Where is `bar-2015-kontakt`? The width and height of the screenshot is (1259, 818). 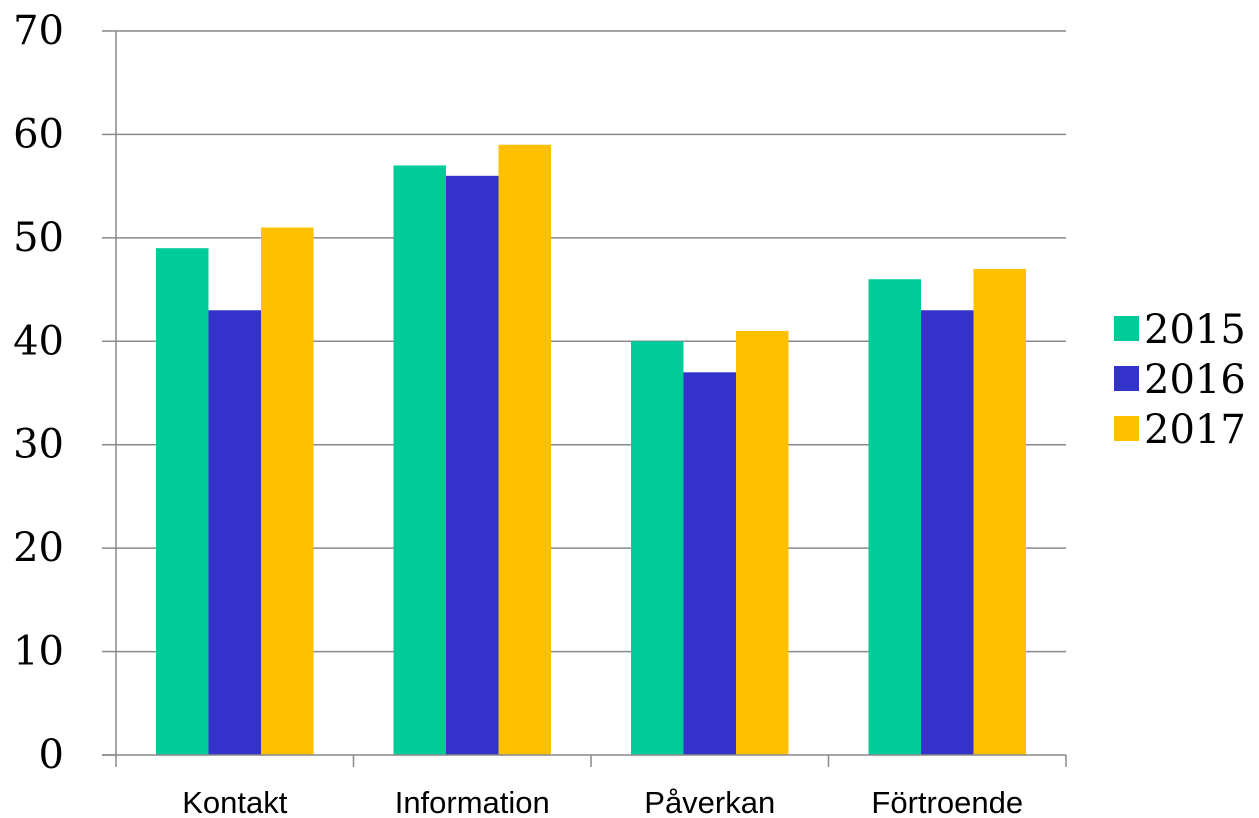
bar-2015-kontakt is located at coordinates (182, 501).